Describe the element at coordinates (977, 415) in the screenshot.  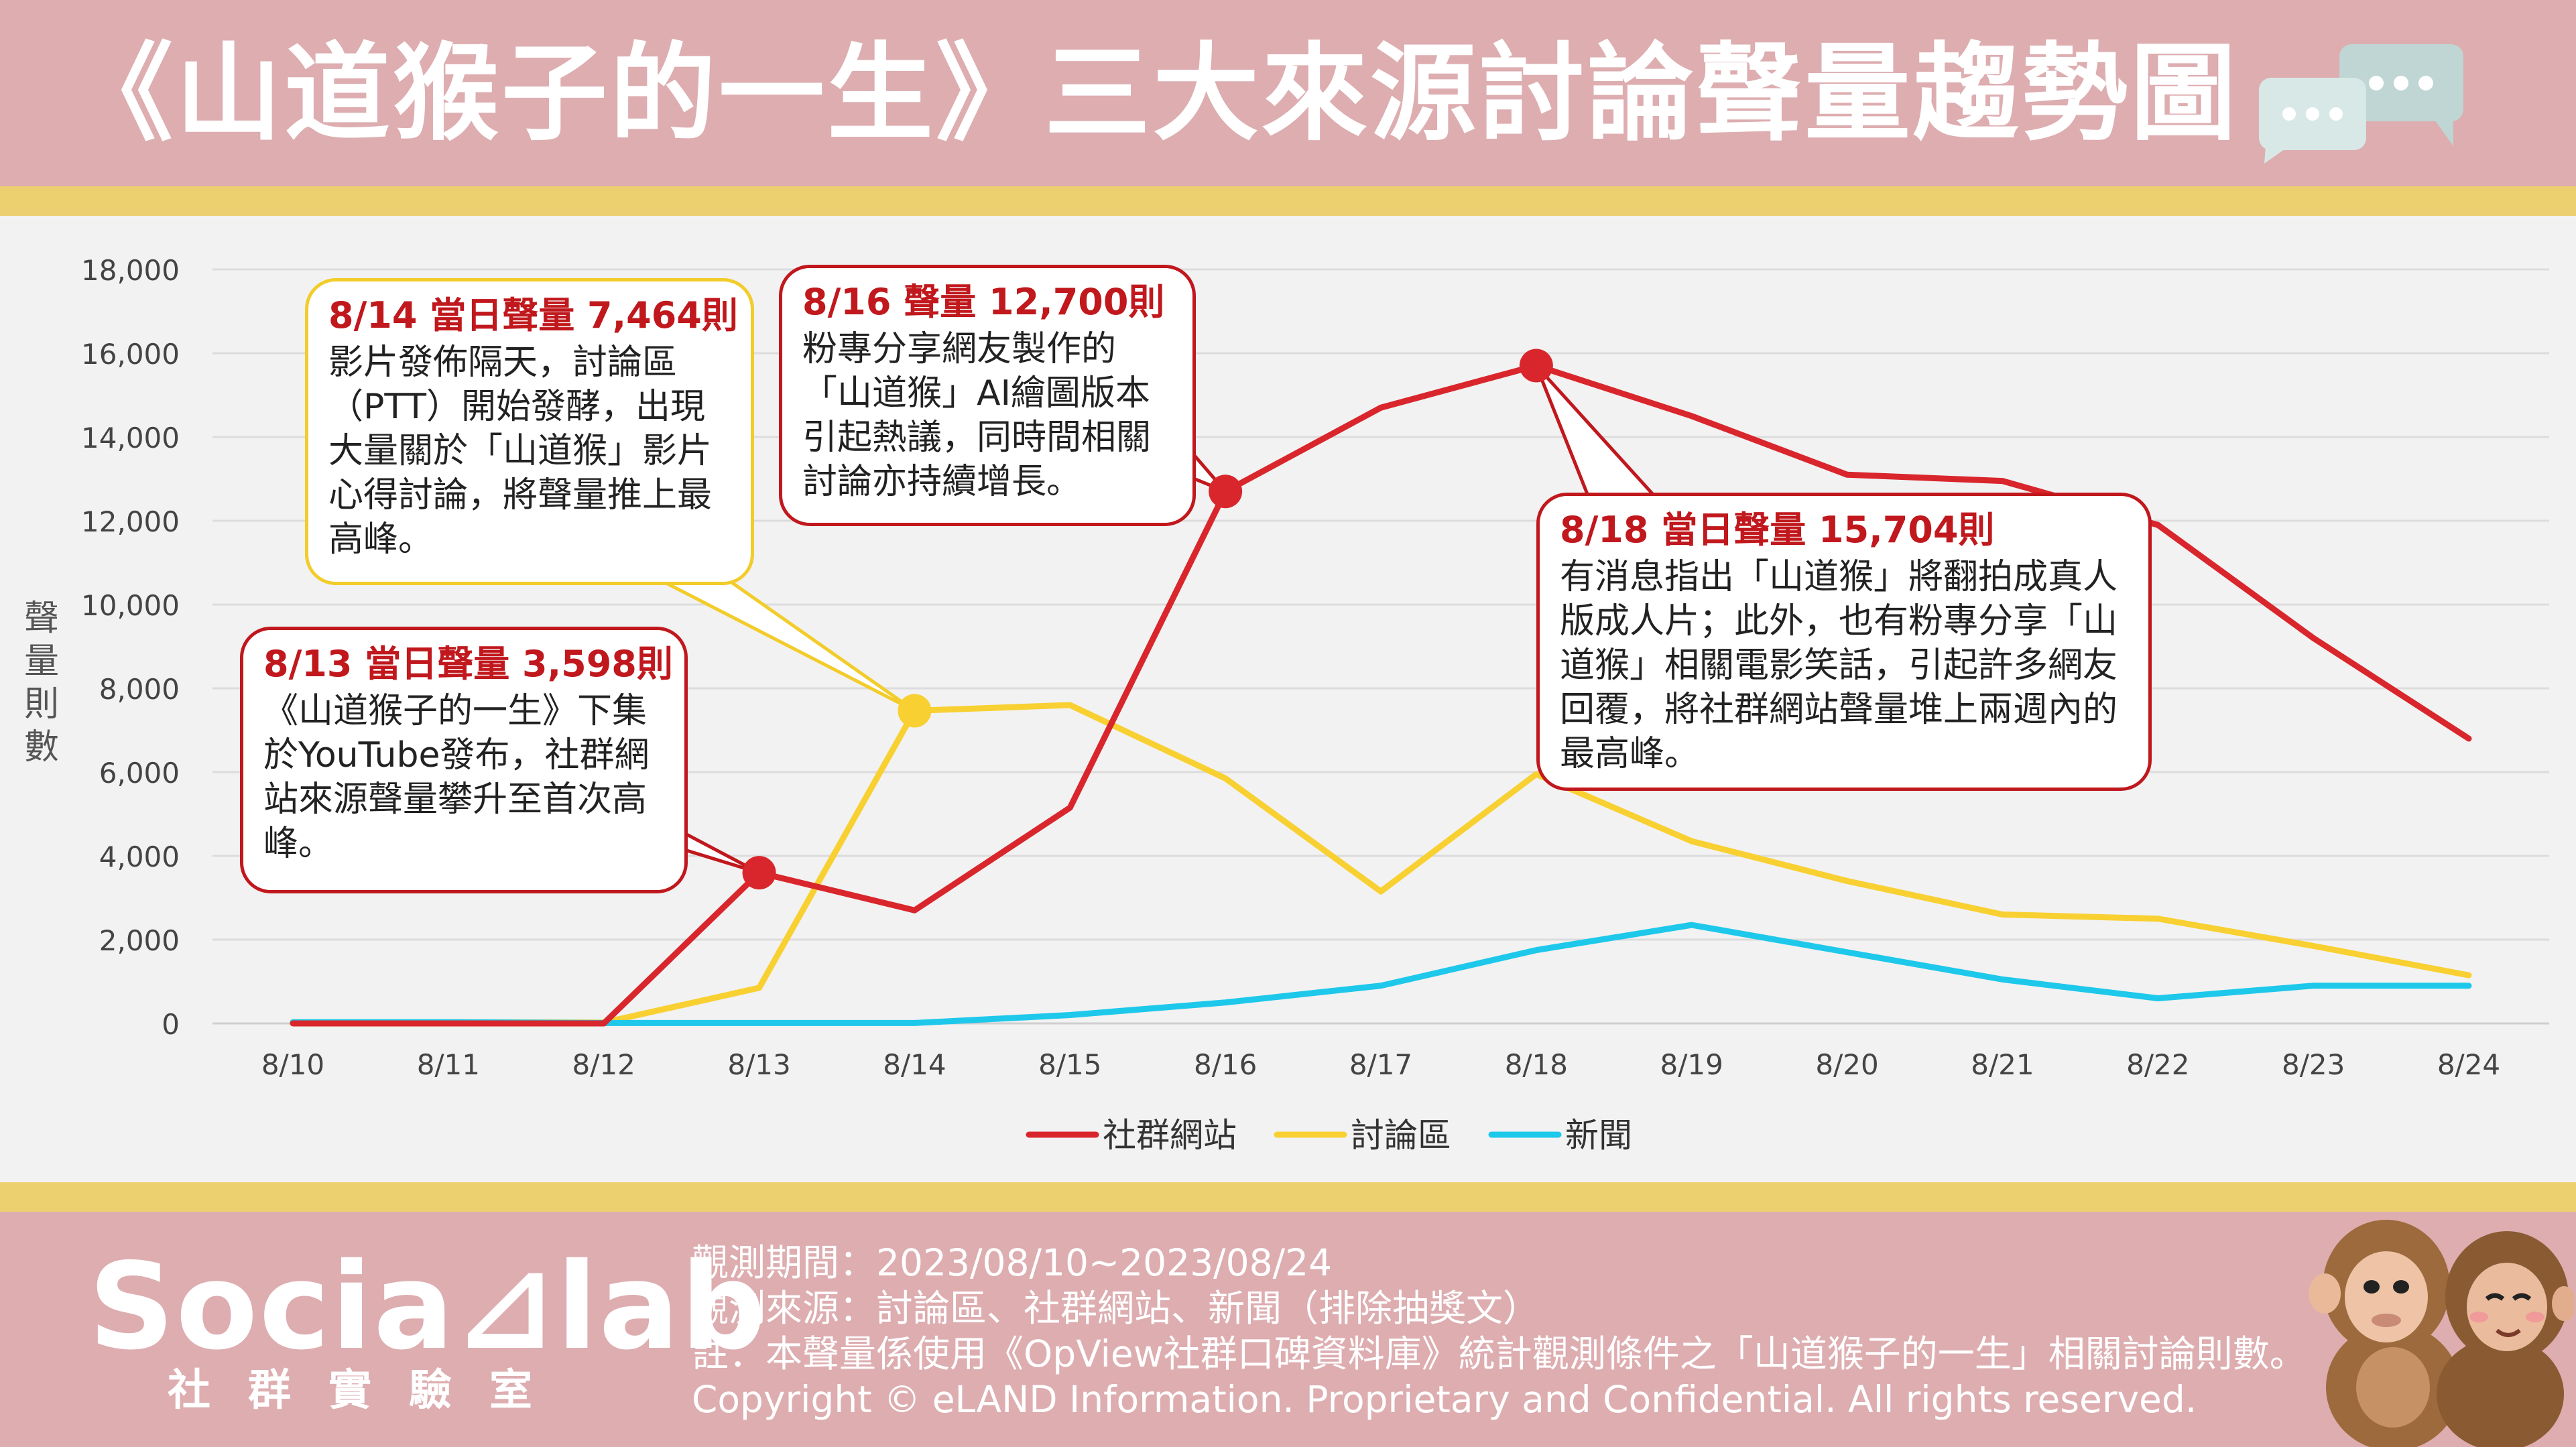
I see `callout-body: 粉專分享網友製作的「山道猴」AI繪圖版本引起熱議，同時間相關討論亦持續增長。` at that location.